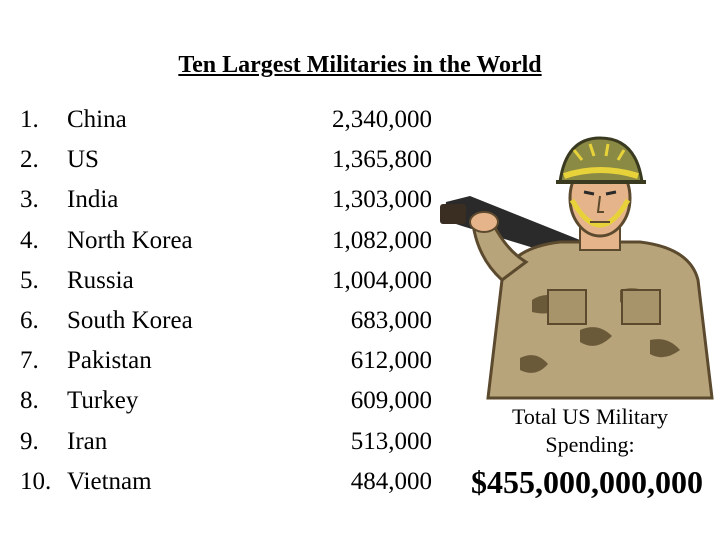 The width and height of the screenshot is (720, 540). I want to click on rank-number: 1., so click(29, 119).